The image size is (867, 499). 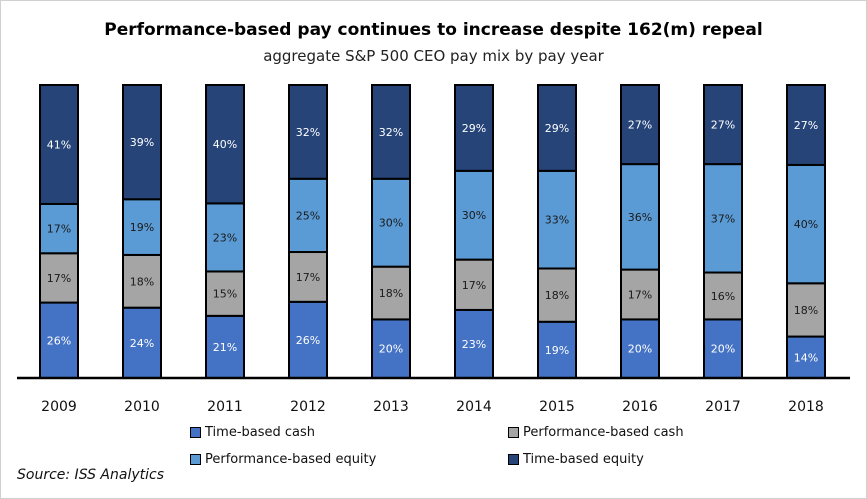 I want to click on data-label: 41%, so click(x=59, y=144).